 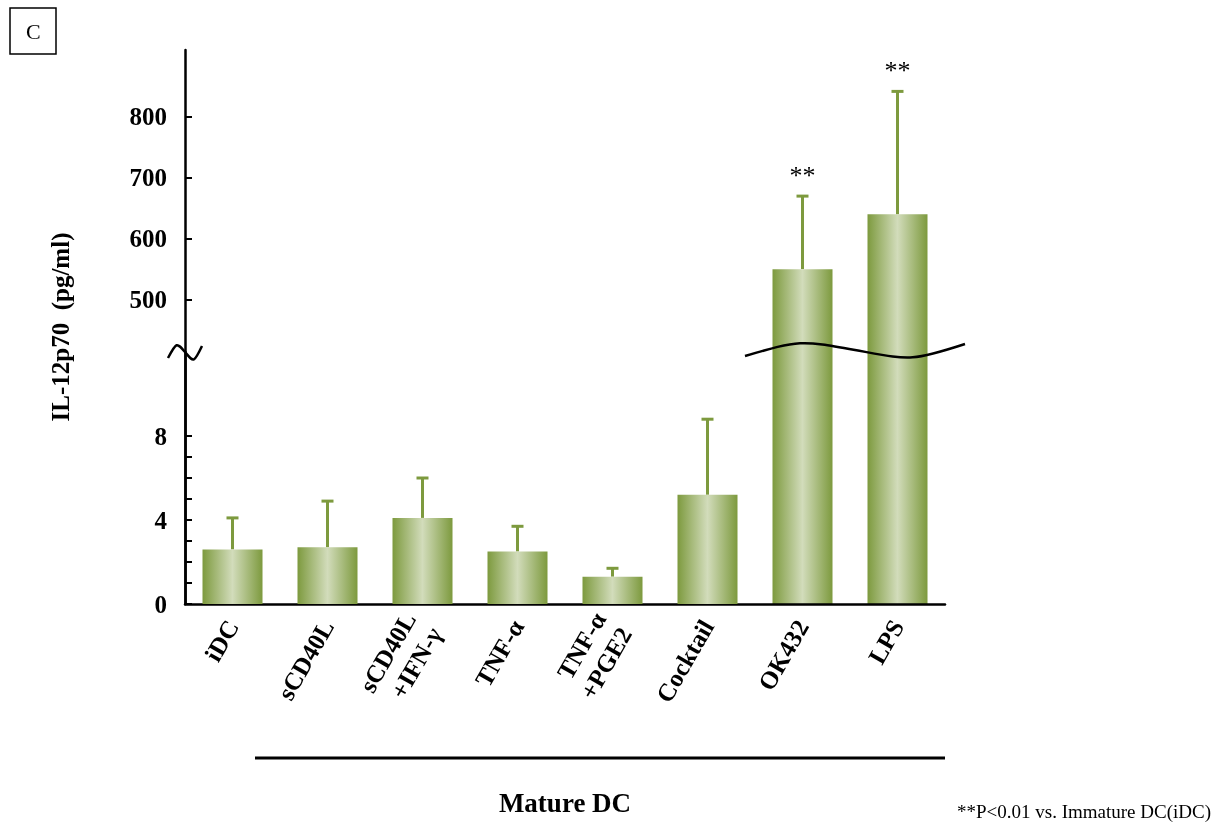 What do you see at coordinates (1084, 812) in the screenshot?
I see `text: **P<0.01 vs. Immature DC(iDC)` at bounding box center [1084, 812].